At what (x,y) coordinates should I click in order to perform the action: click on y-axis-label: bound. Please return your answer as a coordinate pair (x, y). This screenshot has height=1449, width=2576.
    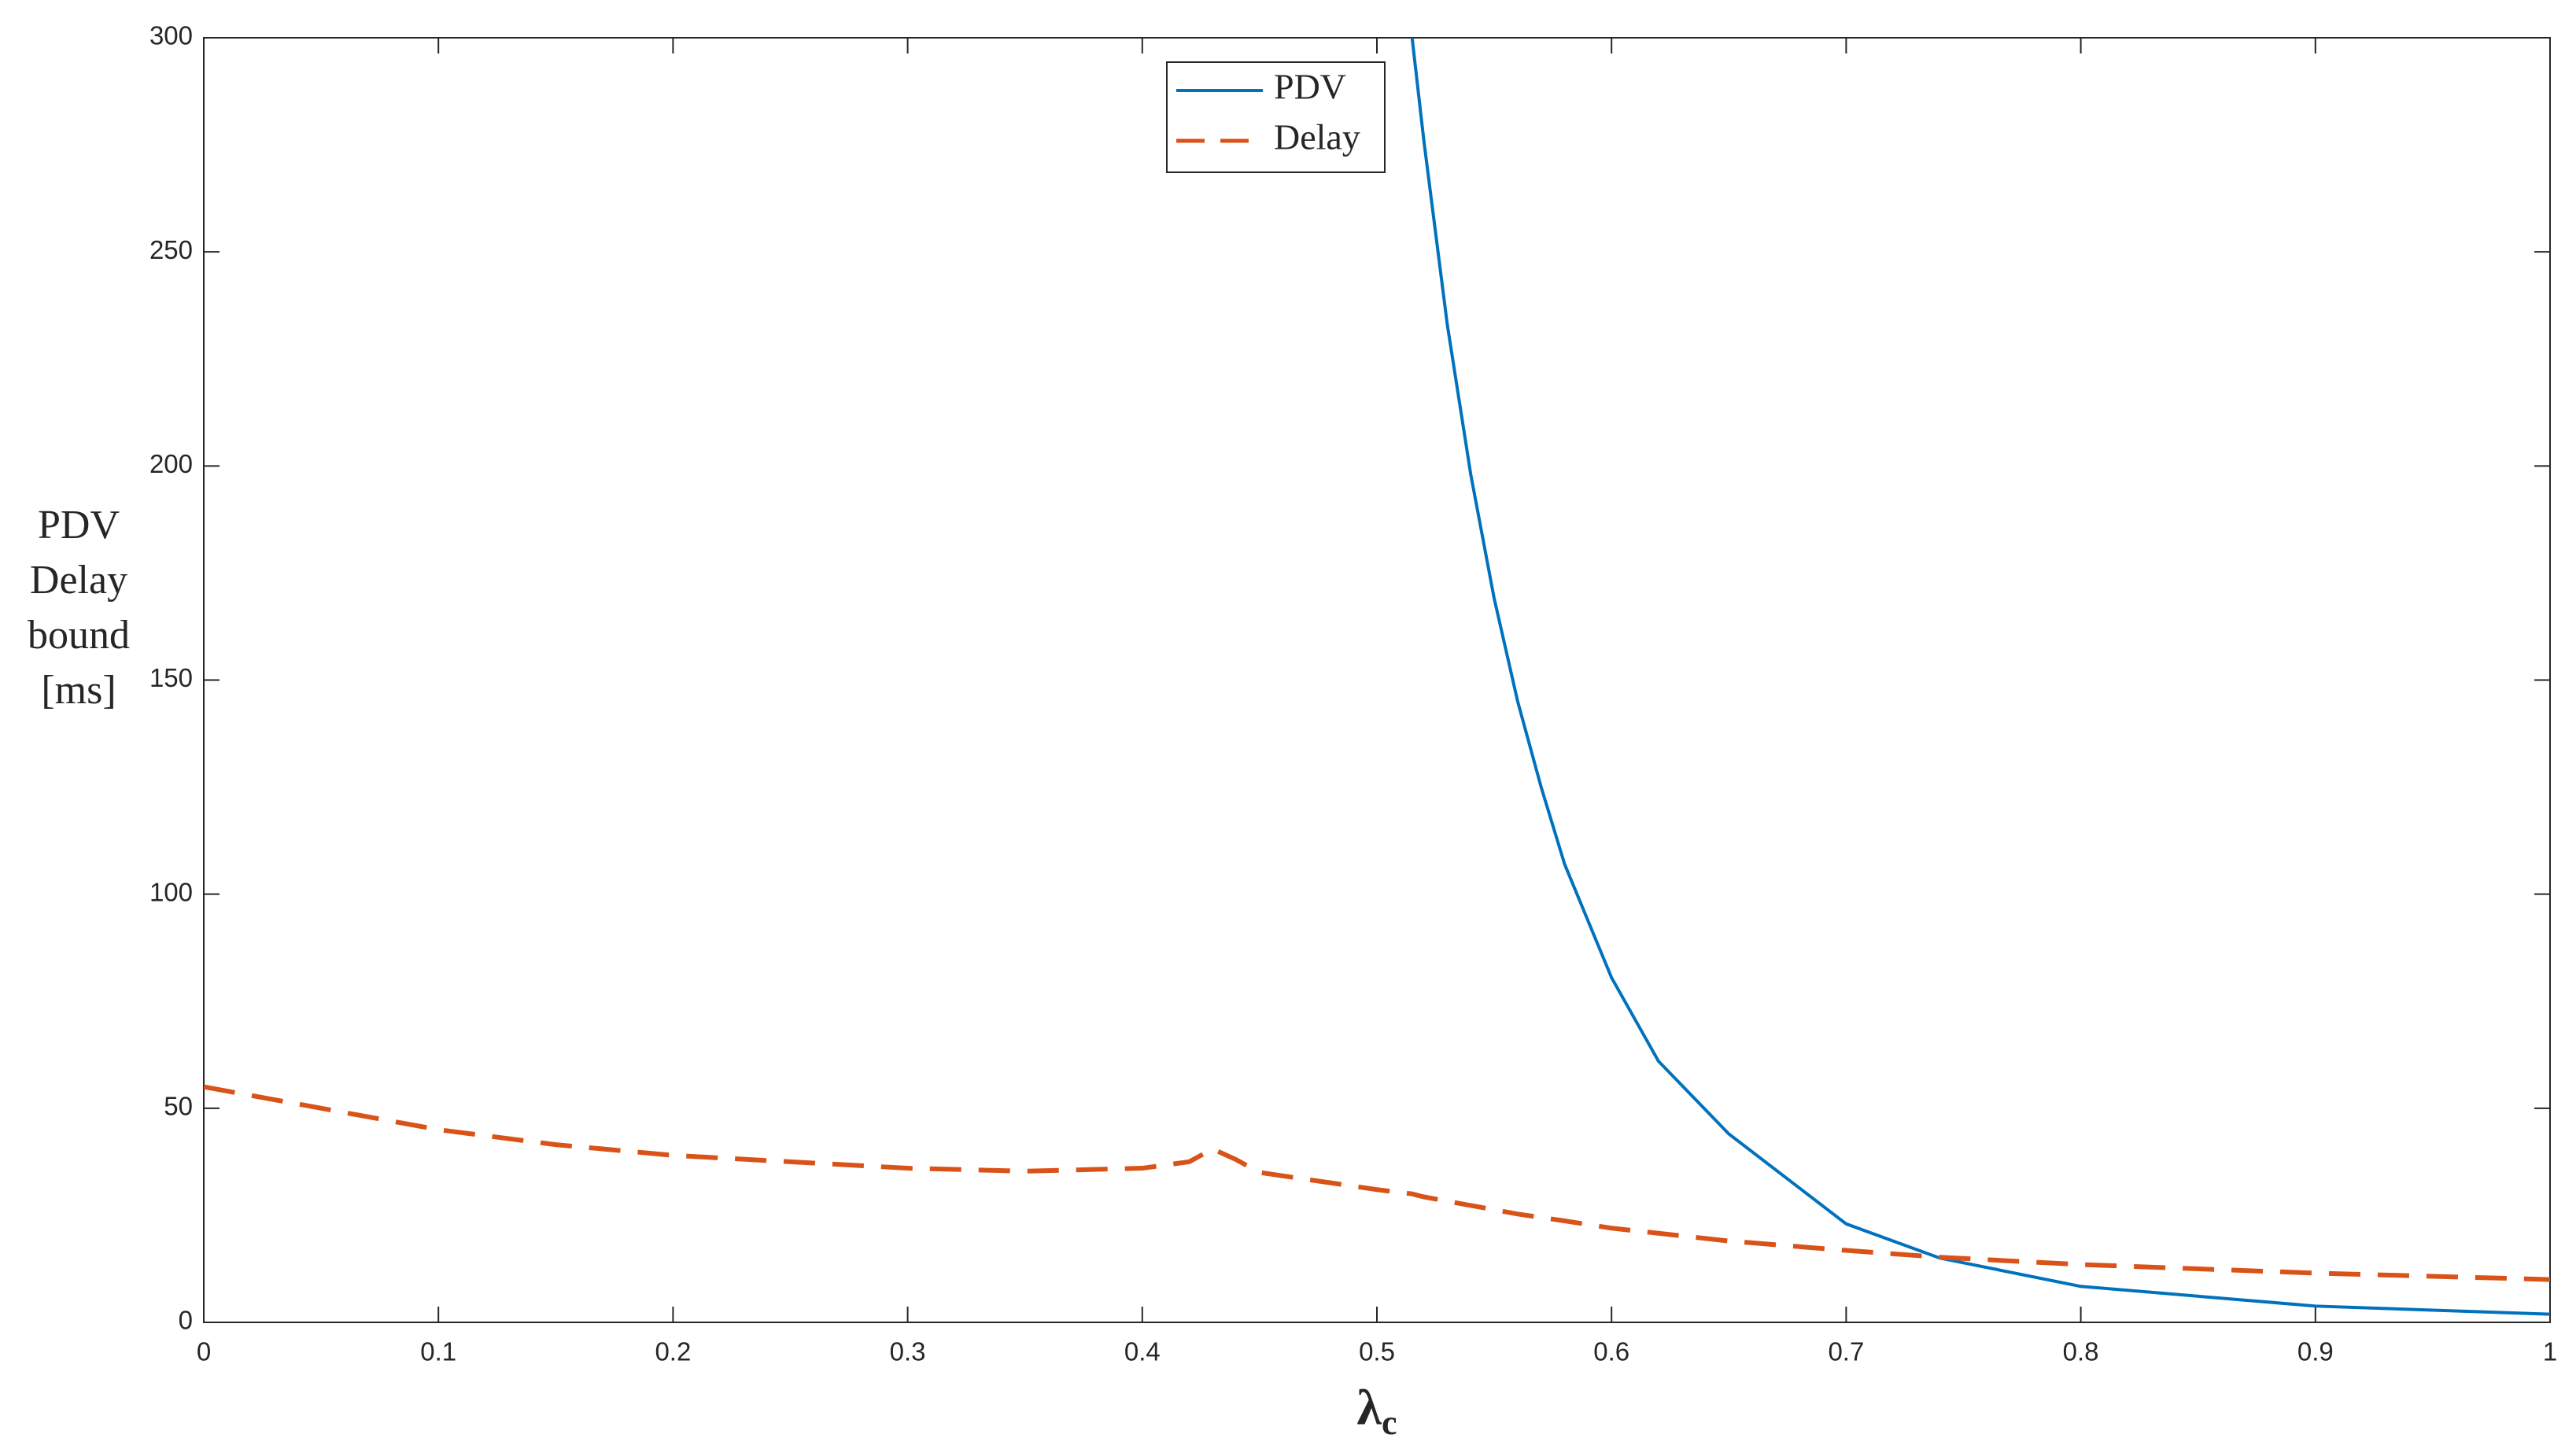
    Looking at the image, I should click on (79, 635).